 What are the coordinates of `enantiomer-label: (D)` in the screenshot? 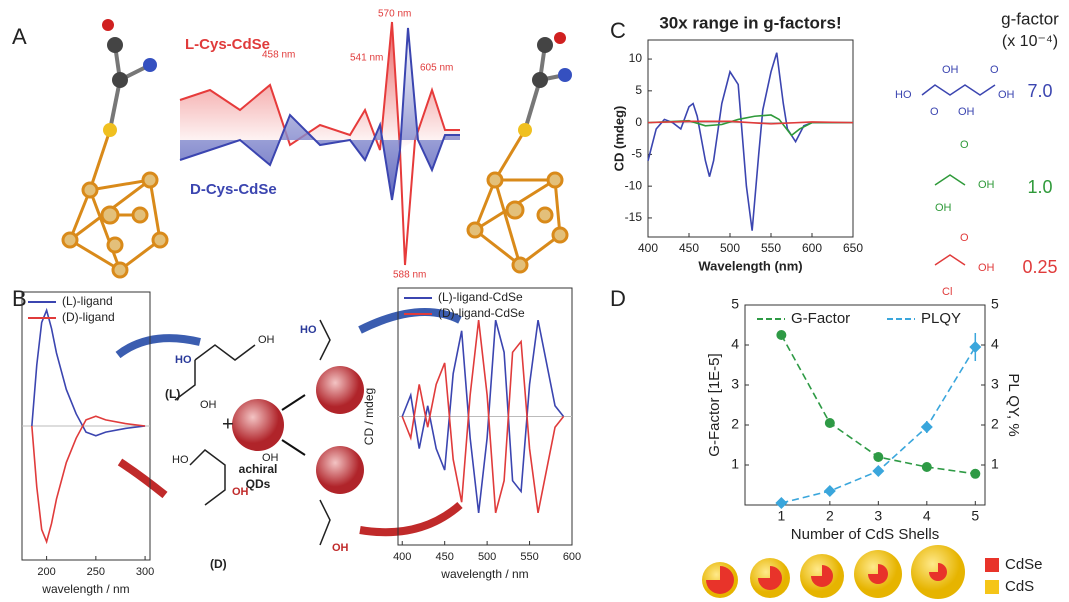 It's located at (218, 564).